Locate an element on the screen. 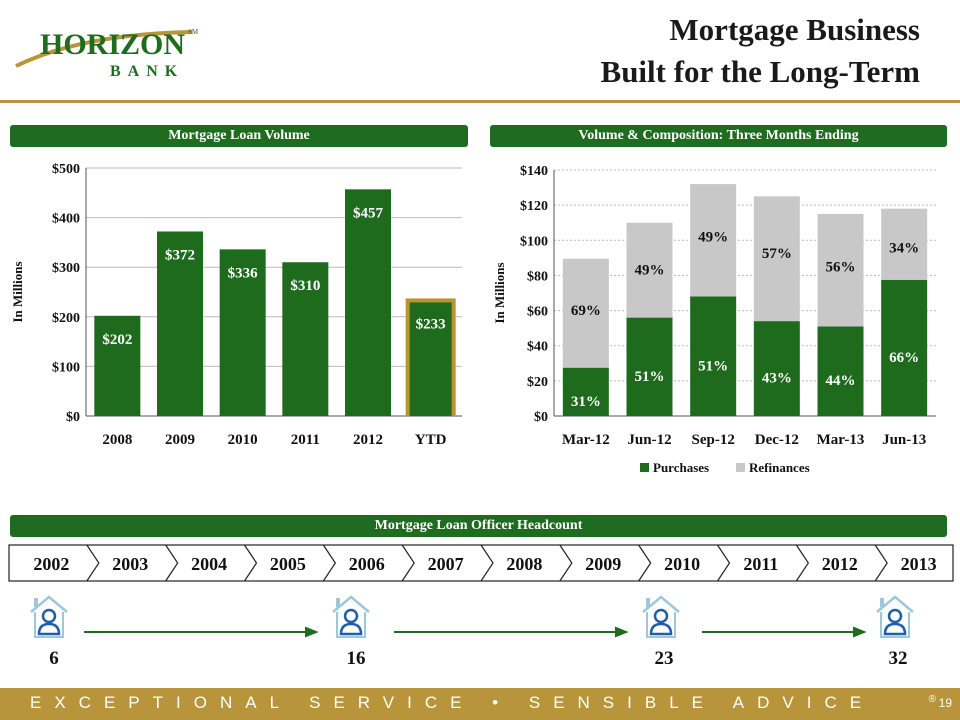  purchases-pct-label: 51% is located at coordinates (713, 366).